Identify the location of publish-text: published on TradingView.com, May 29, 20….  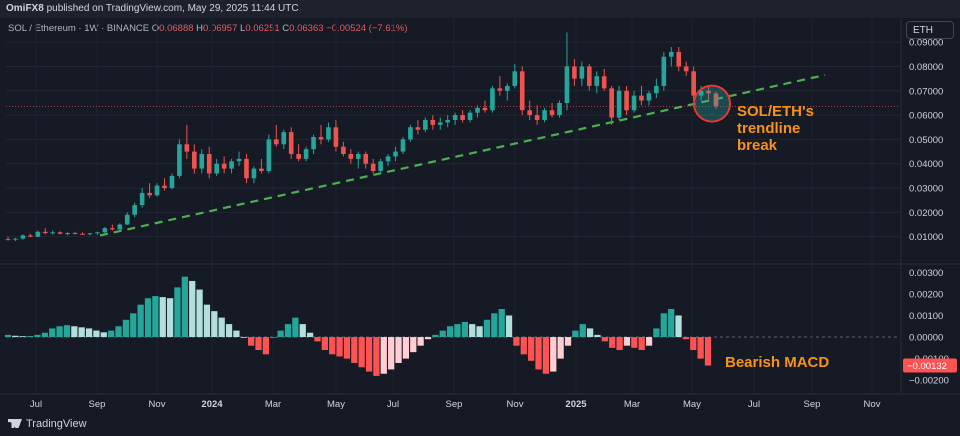
(172, 8).